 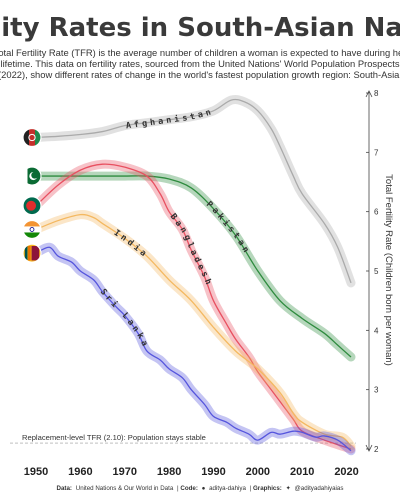 I want to click on y-tick-label: 8, so click(x=376, y=93).